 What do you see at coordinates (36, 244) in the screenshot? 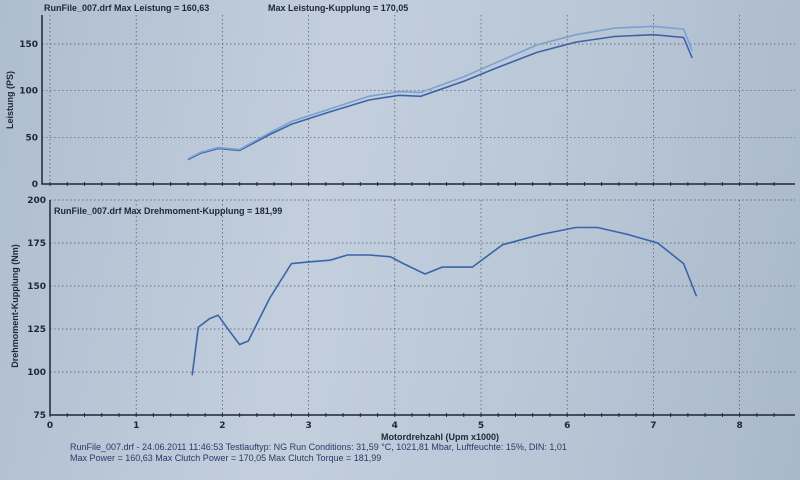
I see `y-tick-label: 175` at bounding box center [36, 244].